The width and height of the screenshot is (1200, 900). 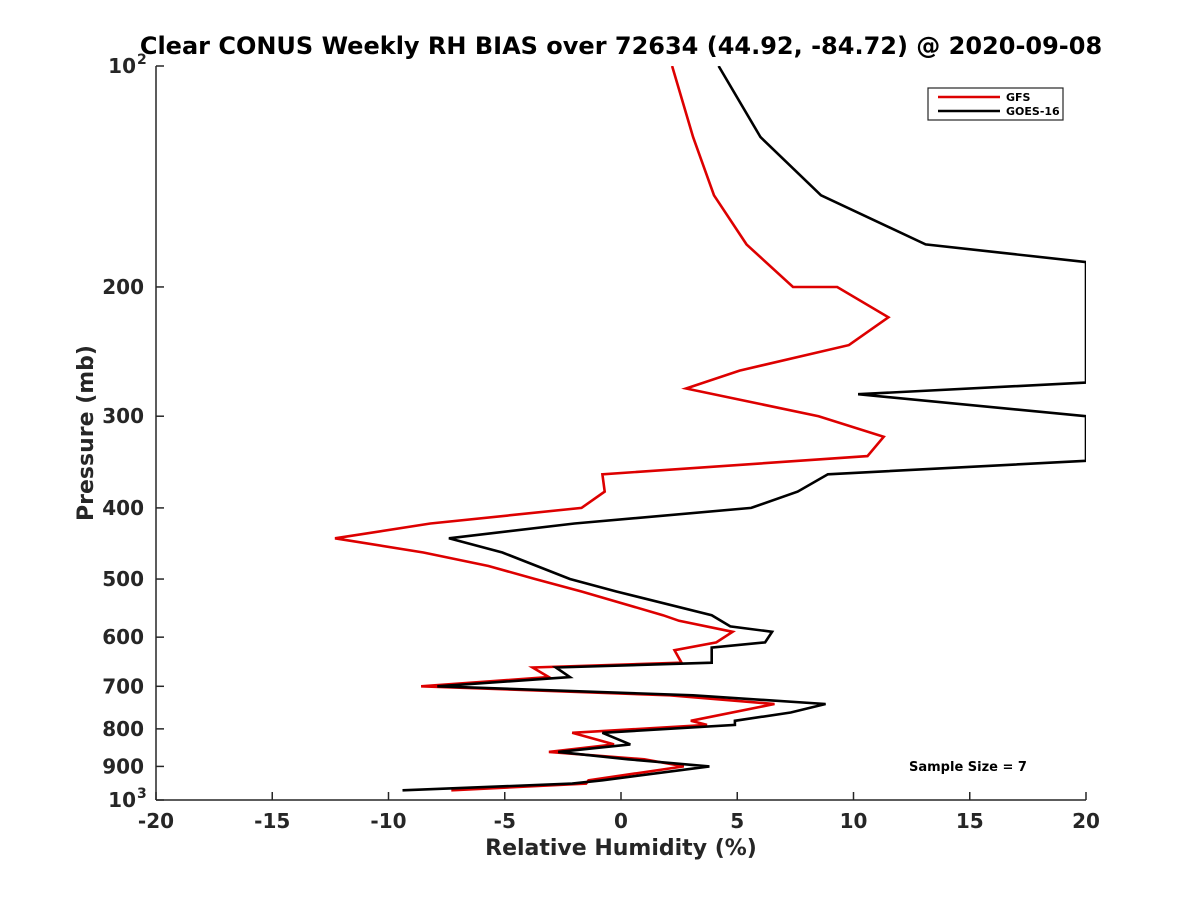 What do you see at coordinates (142, 794) in the screenshot?
I see `y-tick-exponent: 3` at bounding box center [142, 794].